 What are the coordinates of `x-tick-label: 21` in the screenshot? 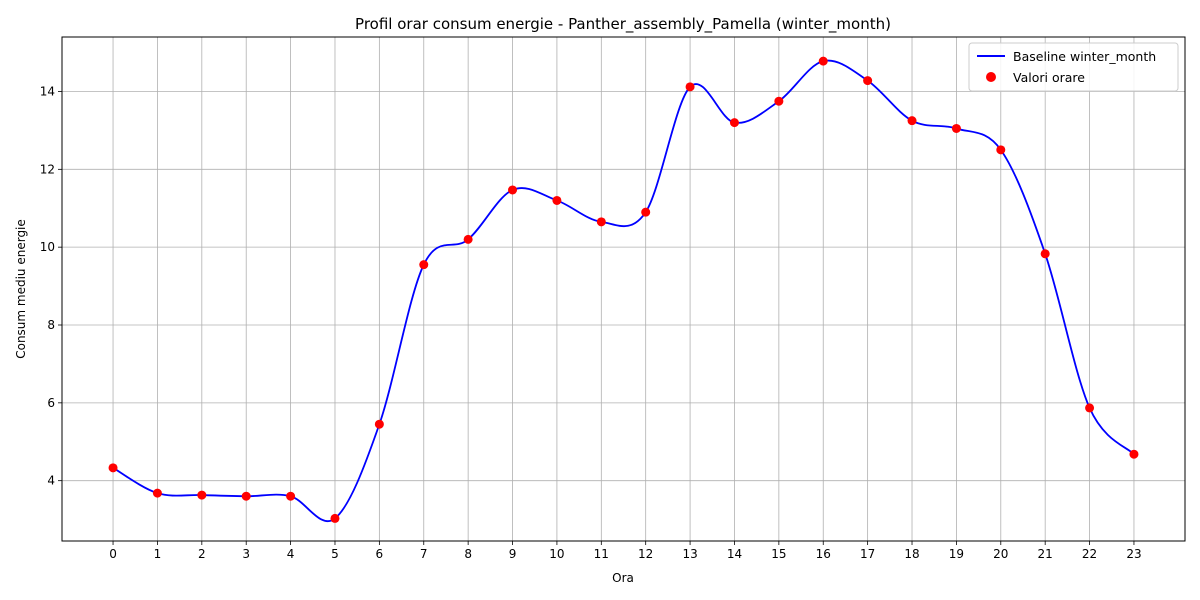 It's located at (1045, 554).